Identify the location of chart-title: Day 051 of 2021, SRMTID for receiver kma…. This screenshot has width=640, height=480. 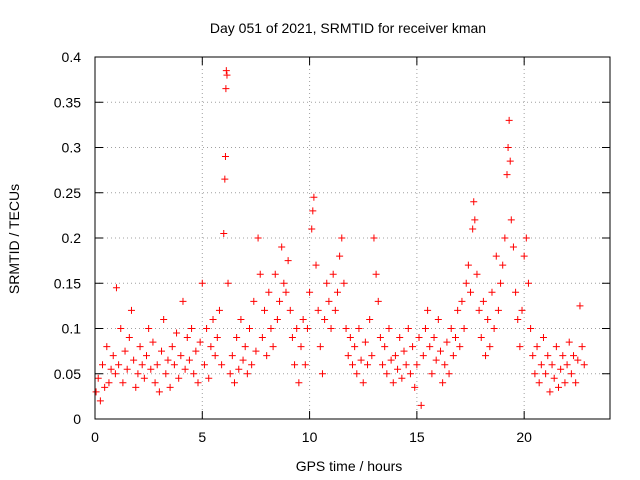
(348, 28).